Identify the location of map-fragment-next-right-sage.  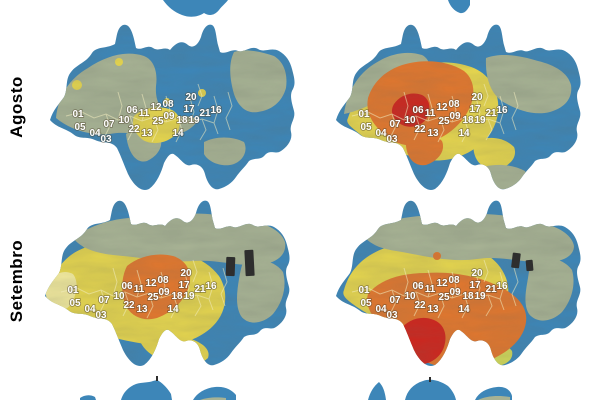
(494, 398).